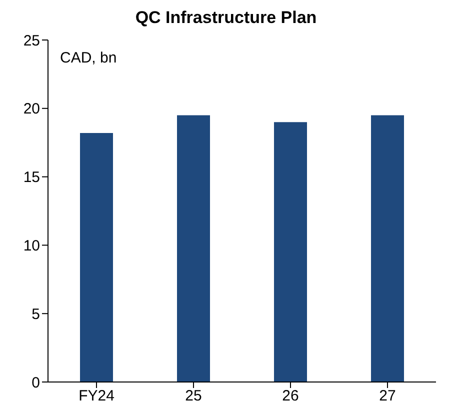 The width and height of the screenshot is (452, 418). What do you see at coordinates (31, 177) in the screenshot?
I see `y-tick-label: 15` at bounding box center [31, 177].